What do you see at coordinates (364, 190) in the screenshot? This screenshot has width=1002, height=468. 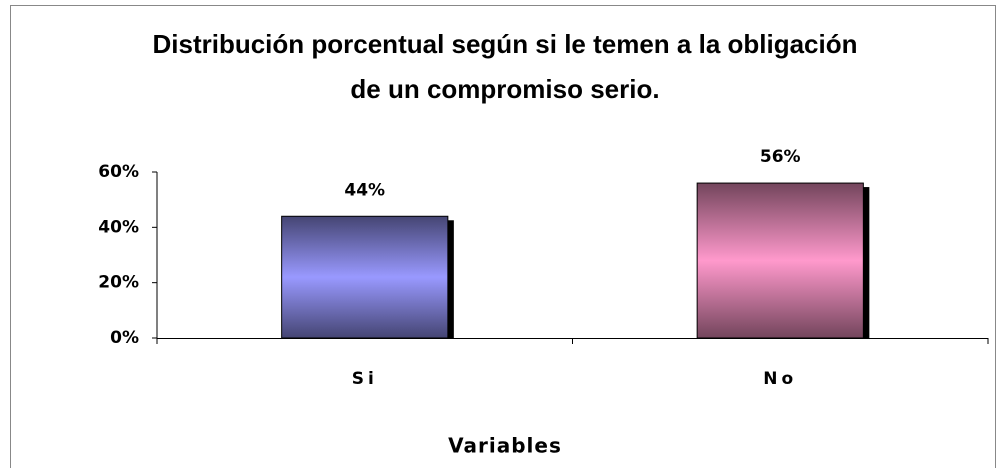 I see `data-label: 44%` at bounding box center [364, 190].